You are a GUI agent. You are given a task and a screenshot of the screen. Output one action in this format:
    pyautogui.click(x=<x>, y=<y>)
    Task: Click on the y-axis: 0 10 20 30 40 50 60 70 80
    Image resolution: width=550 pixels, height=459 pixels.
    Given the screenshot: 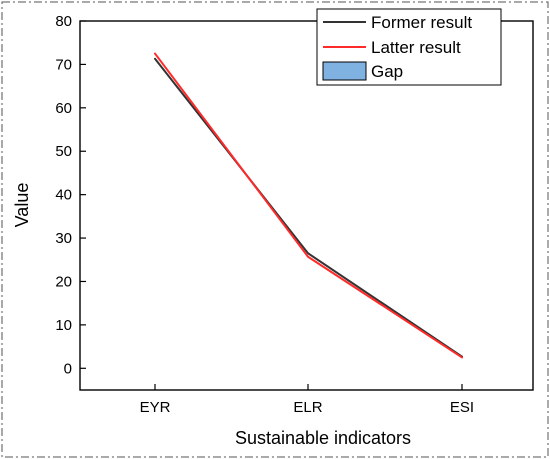 What is the action you would take?
    pyautogui.click(x=70, y=195)
    